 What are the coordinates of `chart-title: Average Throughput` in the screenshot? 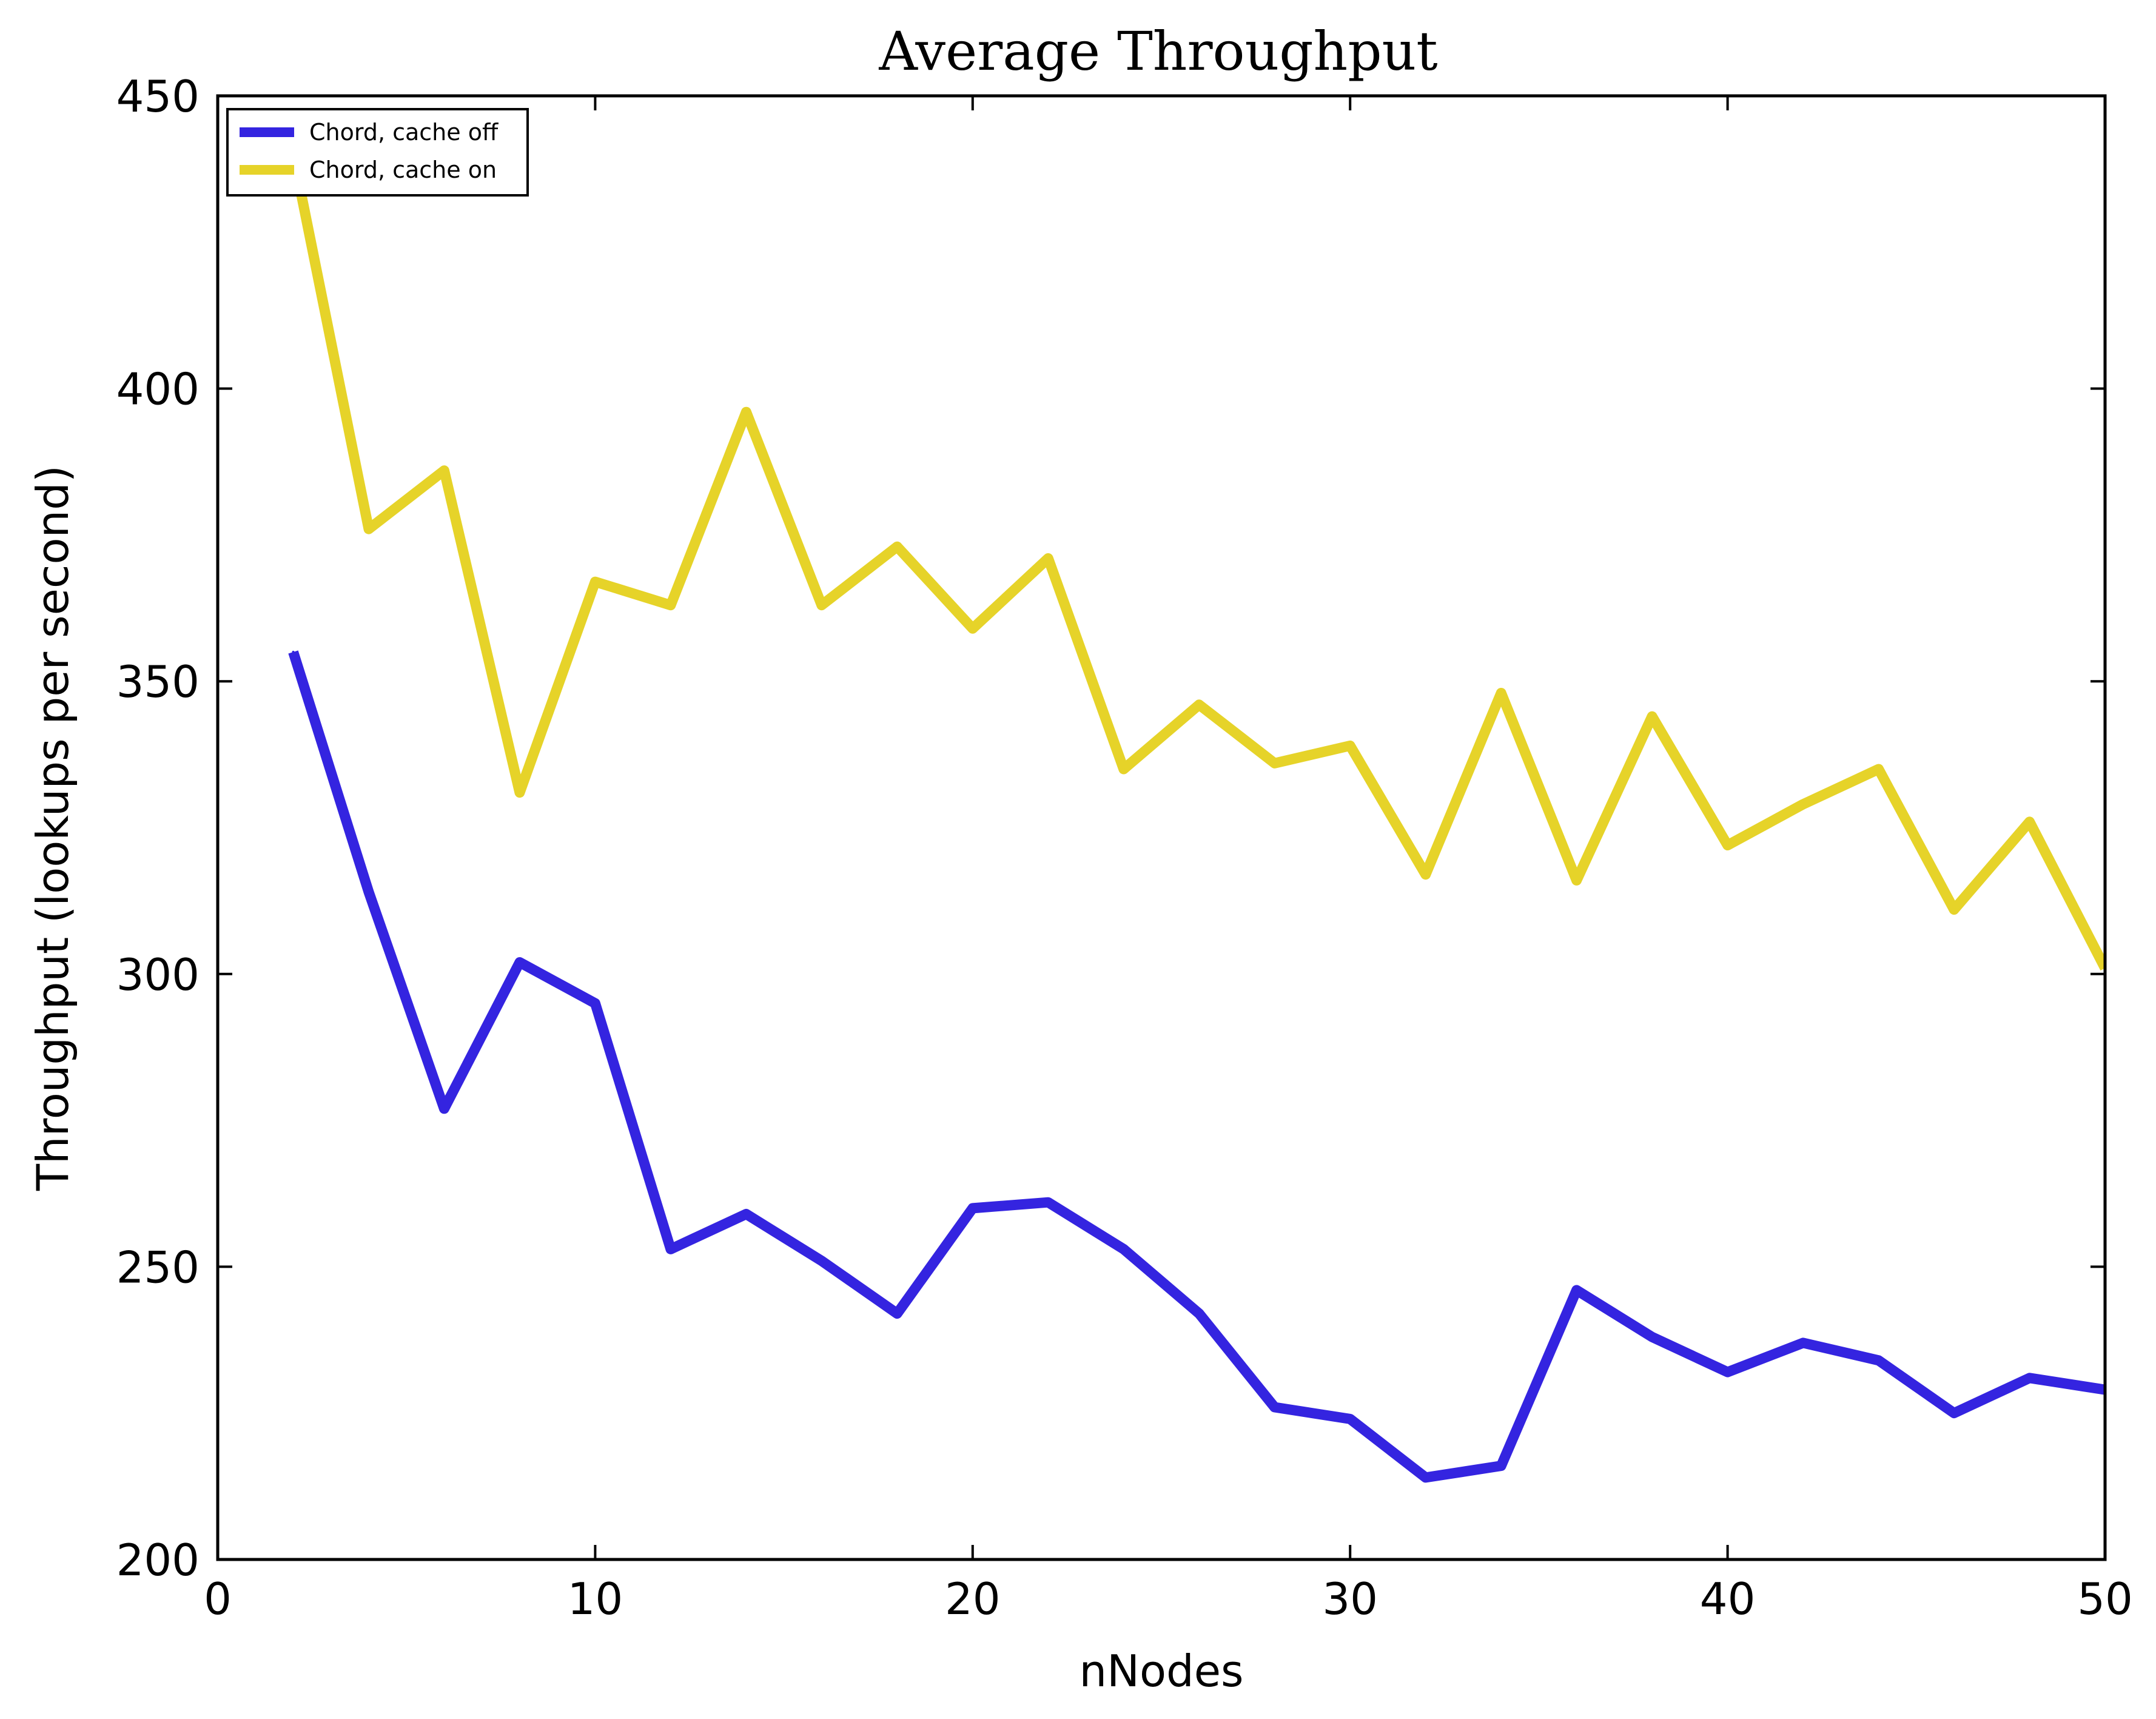 It's located at (1157, 51).